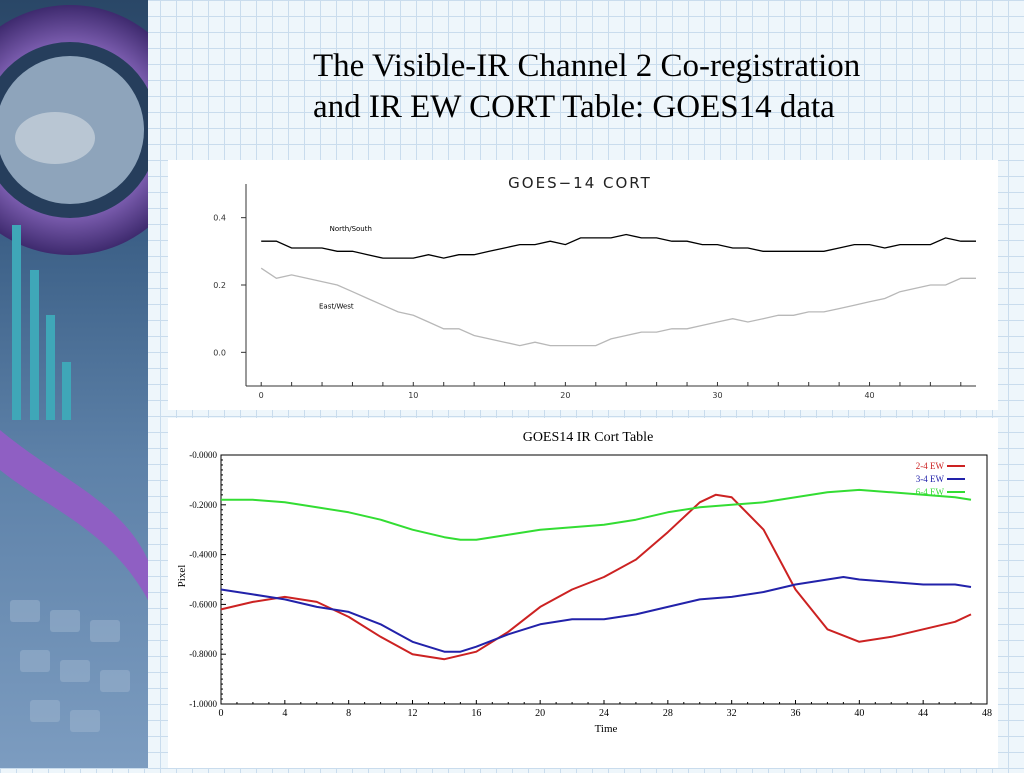 The image size is (1024, 773). I want to click on x-tick-label: 28, so click(668, 713).